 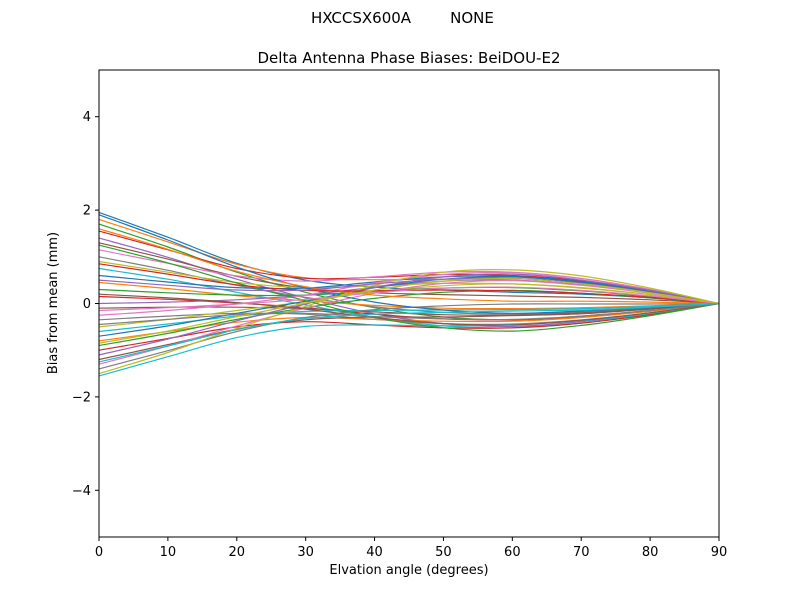 I want to click on x-tick-label: 50, so click(x=443, y=552).